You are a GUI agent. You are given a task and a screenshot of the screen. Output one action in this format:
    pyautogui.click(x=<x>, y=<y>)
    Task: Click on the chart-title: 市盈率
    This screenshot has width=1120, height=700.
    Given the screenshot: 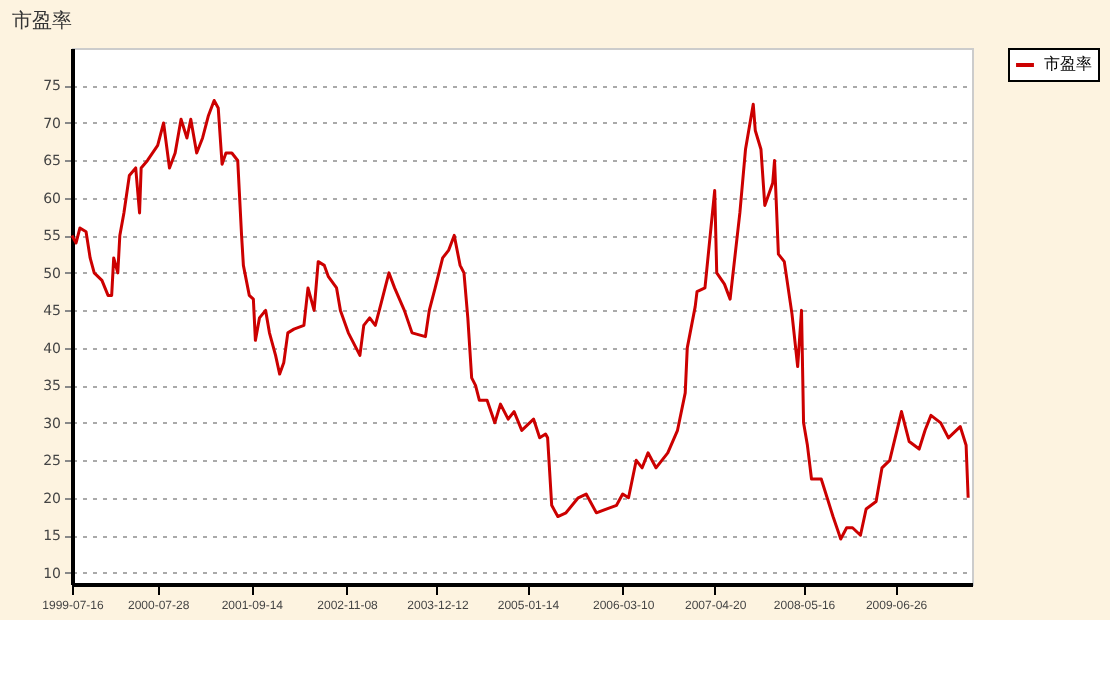 What is the action you would take?
    pyautogui.click(x=42, y=21)
    